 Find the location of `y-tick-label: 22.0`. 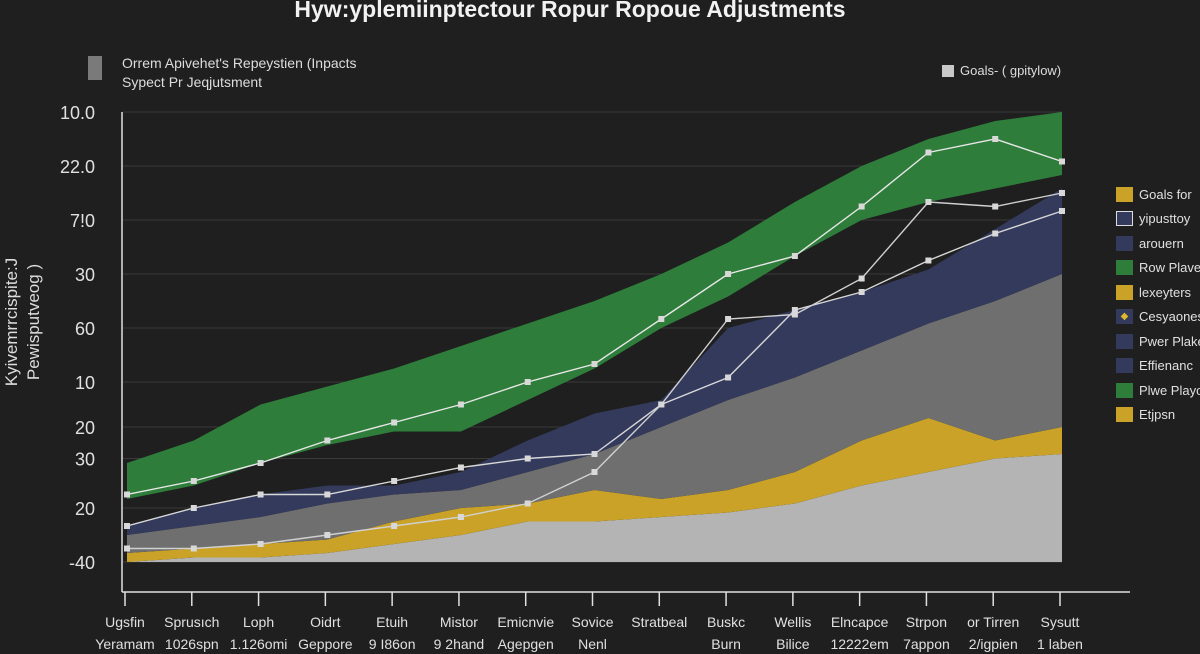

y-tick-label: 22.0 is located at coordinates (77, 167).